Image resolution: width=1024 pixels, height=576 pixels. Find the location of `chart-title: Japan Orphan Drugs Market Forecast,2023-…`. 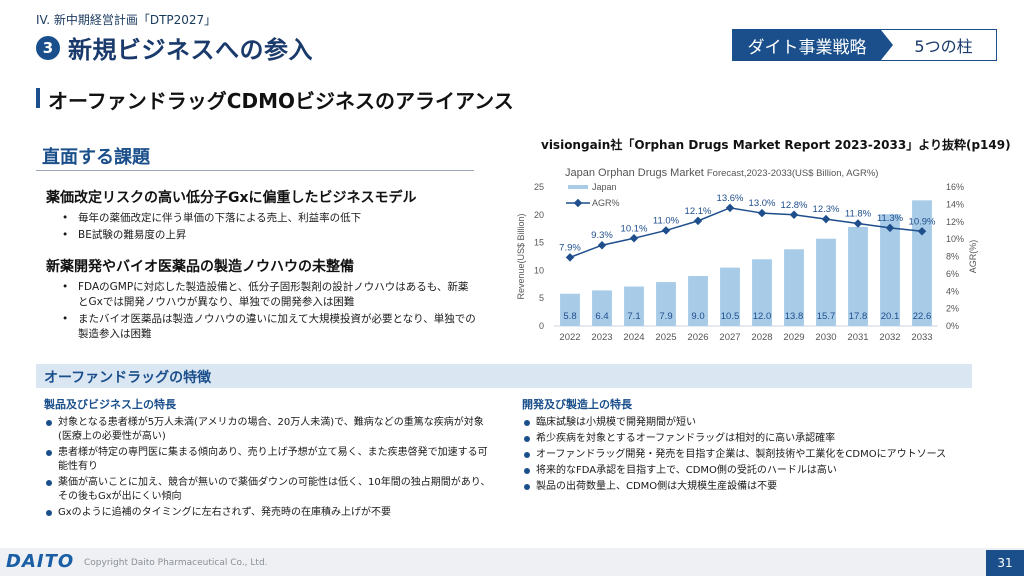

chart-title: Japan Orphan Drugs Market Forecast,2023-… is located at coordinates (721, 173).